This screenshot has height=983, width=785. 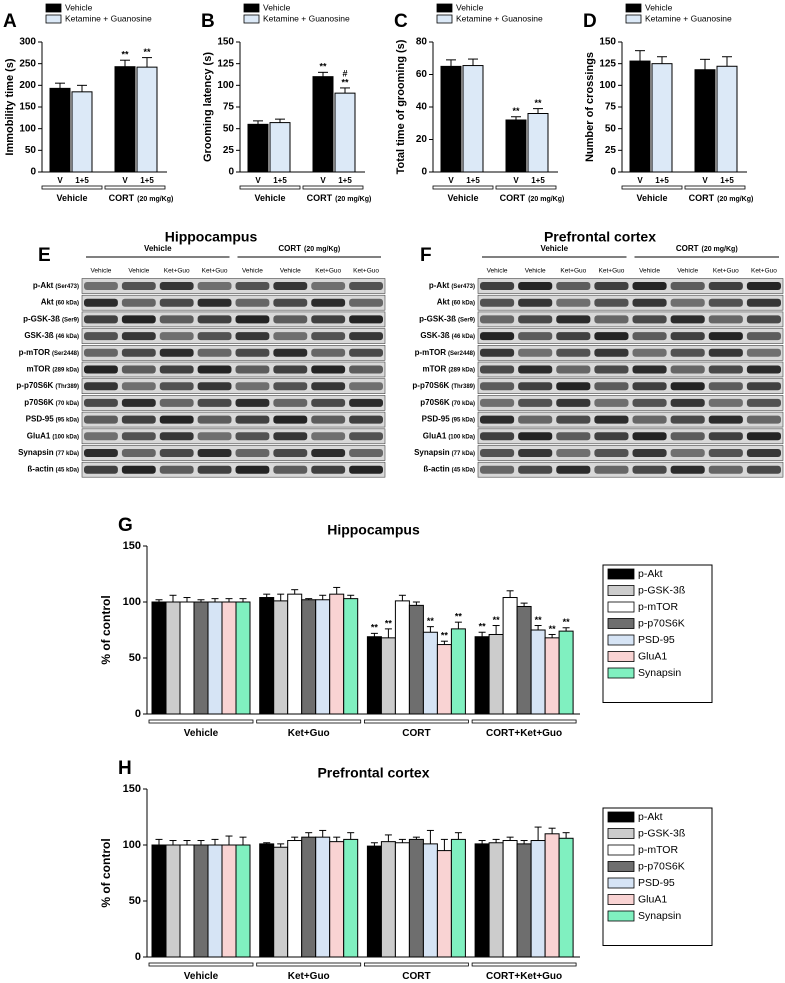 I want to click on protein-name: GluA1, so click(x=435, y=435).